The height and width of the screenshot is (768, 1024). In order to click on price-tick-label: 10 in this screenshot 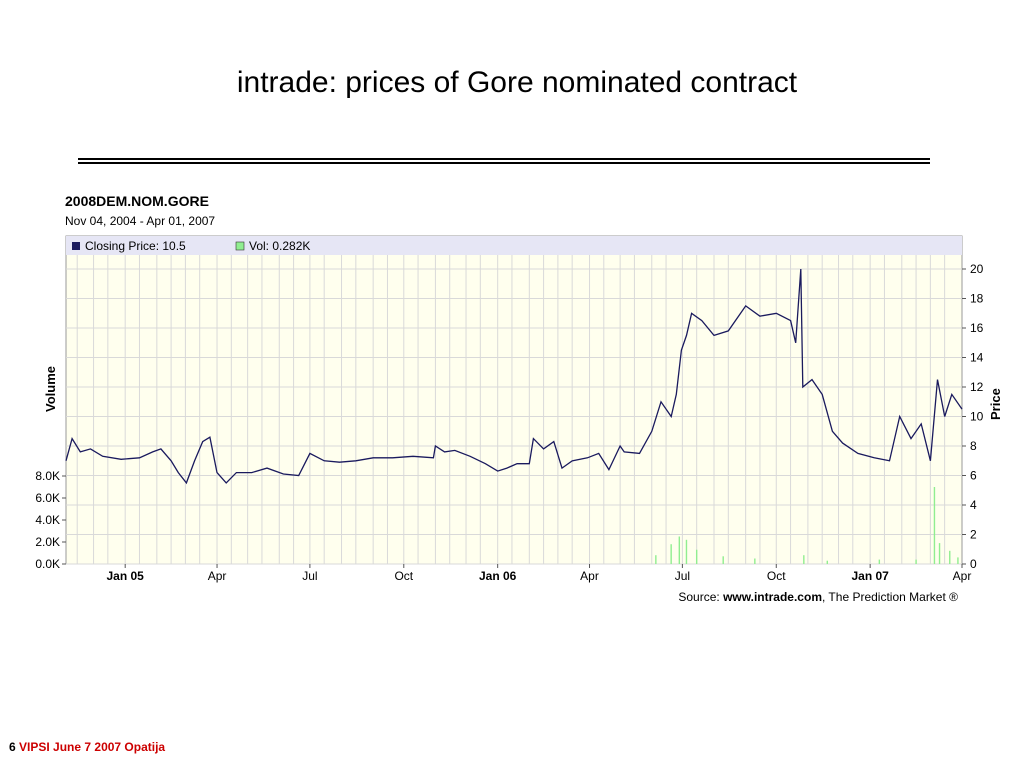, I will do `click(977, 417)`.